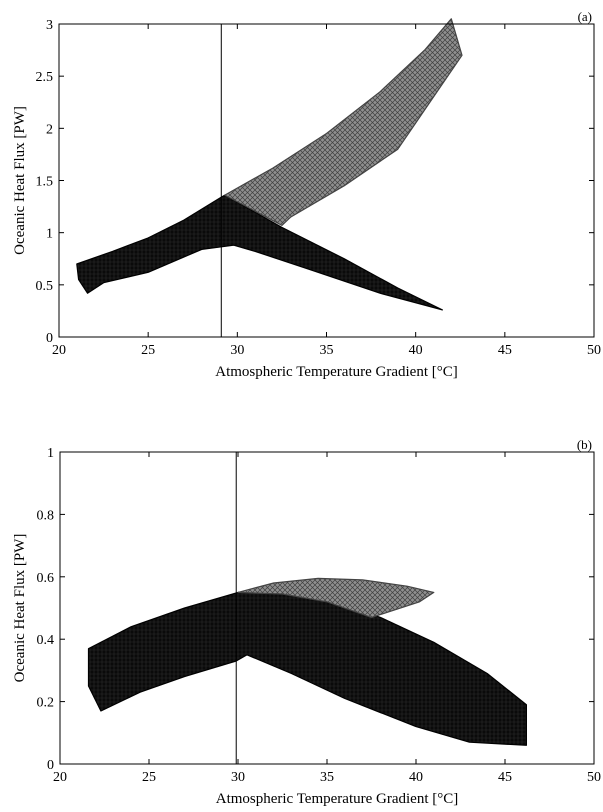  Describe the element at coordinates (45, 182) in the screenshot. I see `panel-a-y-tick-label: 1.5` at that location.